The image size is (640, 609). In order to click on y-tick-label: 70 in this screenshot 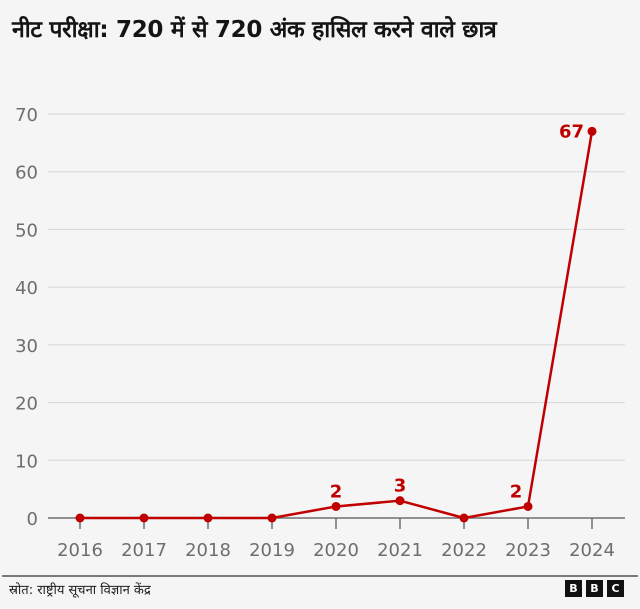, I will do `click(26, 115)`.